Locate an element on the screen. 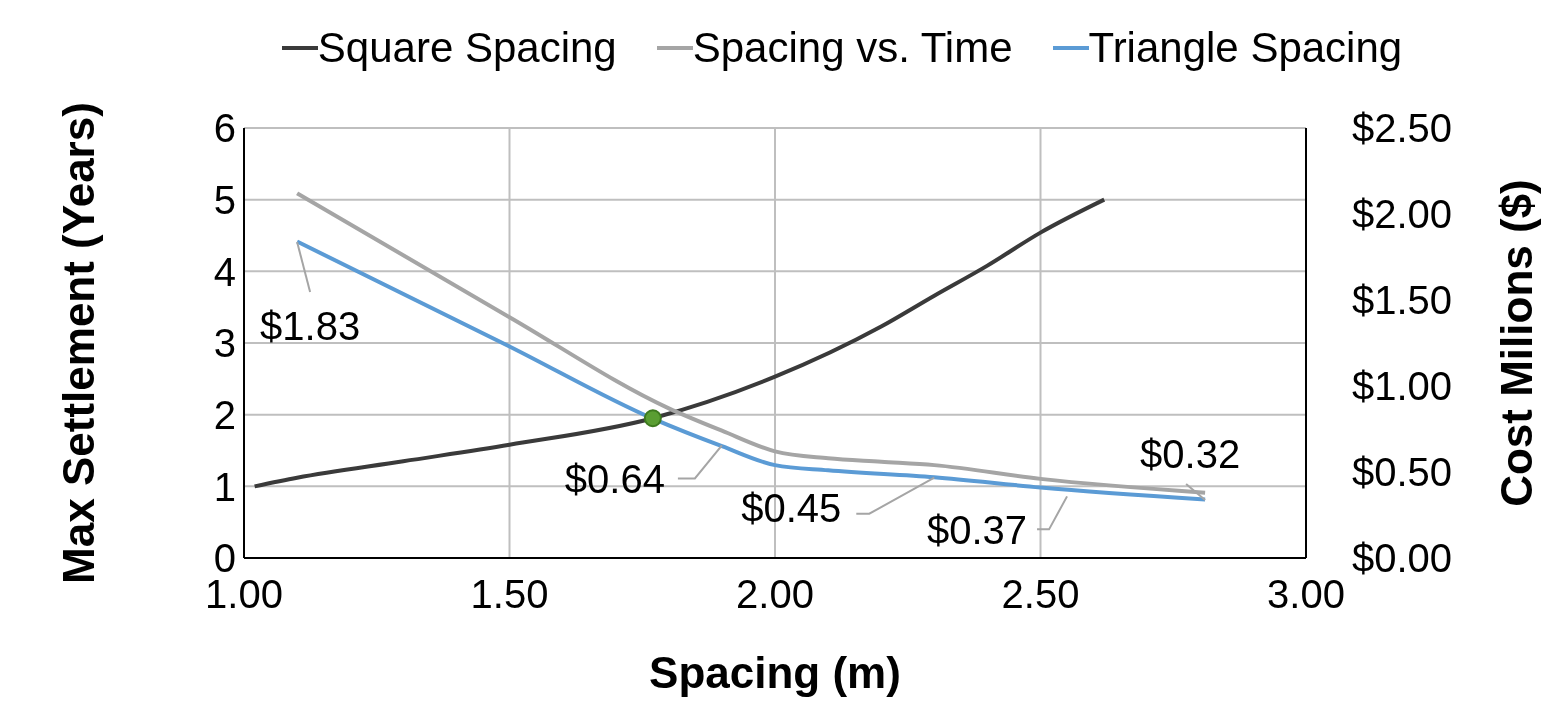 The width and height of the screenshot is (1564, 714). y-tick-label: 6 is located at coordinates (224, 128).